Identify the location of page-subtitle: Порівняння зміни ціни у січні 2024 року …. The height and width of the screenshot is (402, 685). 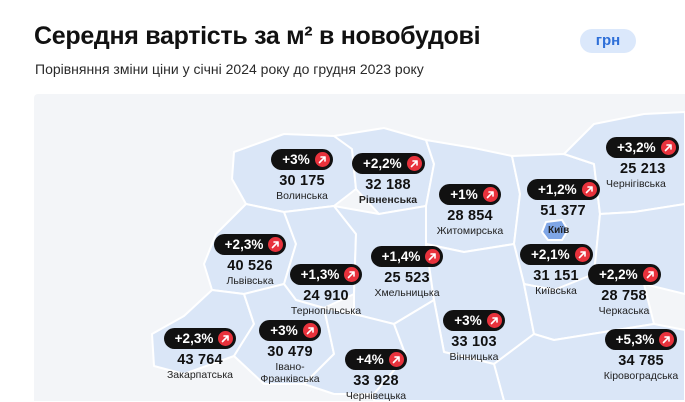
(229, 69).